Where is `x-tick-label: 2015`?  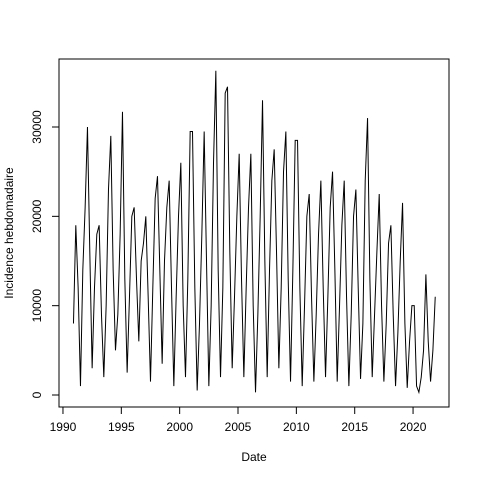
x-tick-label: 2015 is located at coordinates (354, 427).